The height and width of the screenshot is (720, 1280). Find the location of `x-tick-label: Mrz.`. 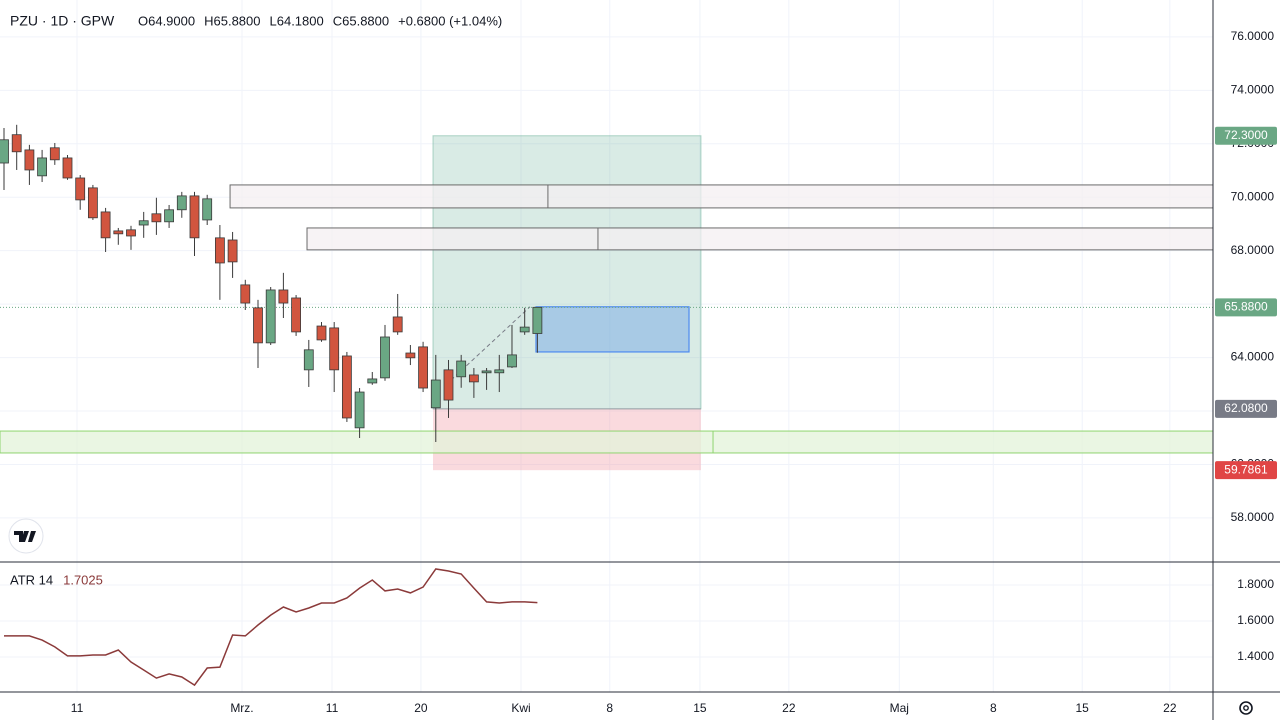

x-tick-label: Mrz. is located at coordinates (241, 708).